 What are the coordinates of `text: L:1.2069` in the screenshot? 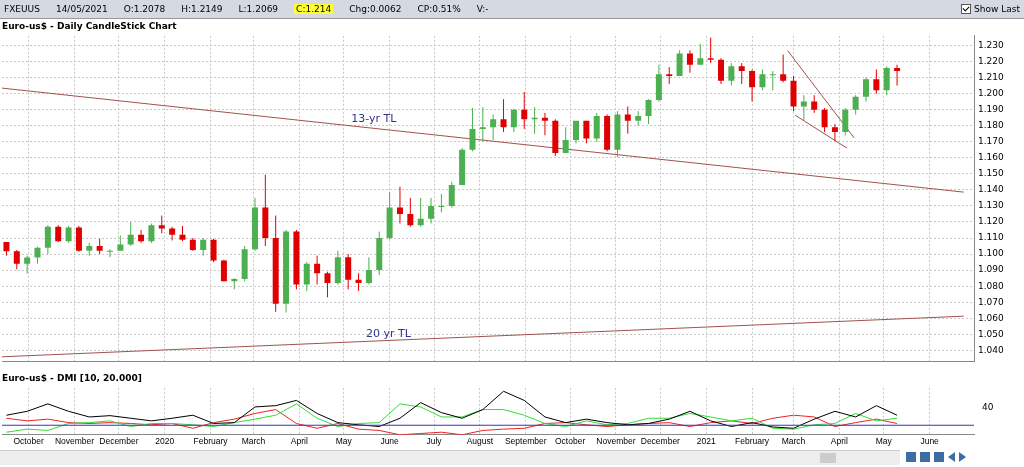 It's located at (258, 9).